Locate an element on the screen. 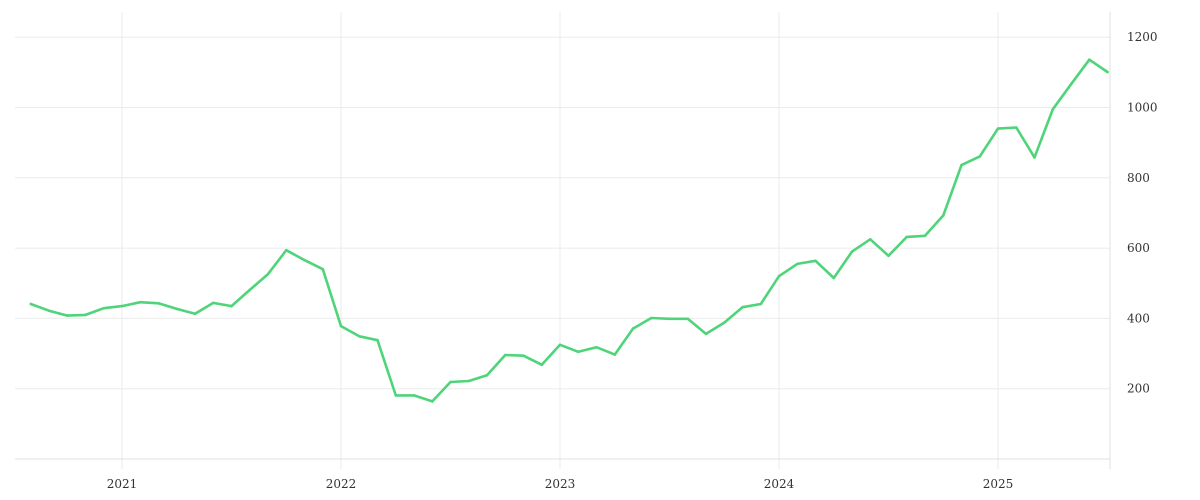  x-tick-label: 2023 is located at coordinates (560, 484).